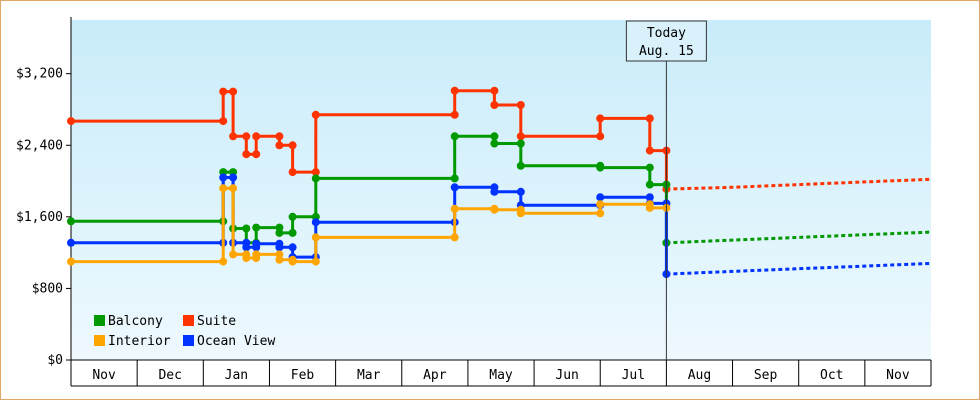 This screenshot has width=980, height=404. I want to click on legend-label: Balcony, so click(135, 321).